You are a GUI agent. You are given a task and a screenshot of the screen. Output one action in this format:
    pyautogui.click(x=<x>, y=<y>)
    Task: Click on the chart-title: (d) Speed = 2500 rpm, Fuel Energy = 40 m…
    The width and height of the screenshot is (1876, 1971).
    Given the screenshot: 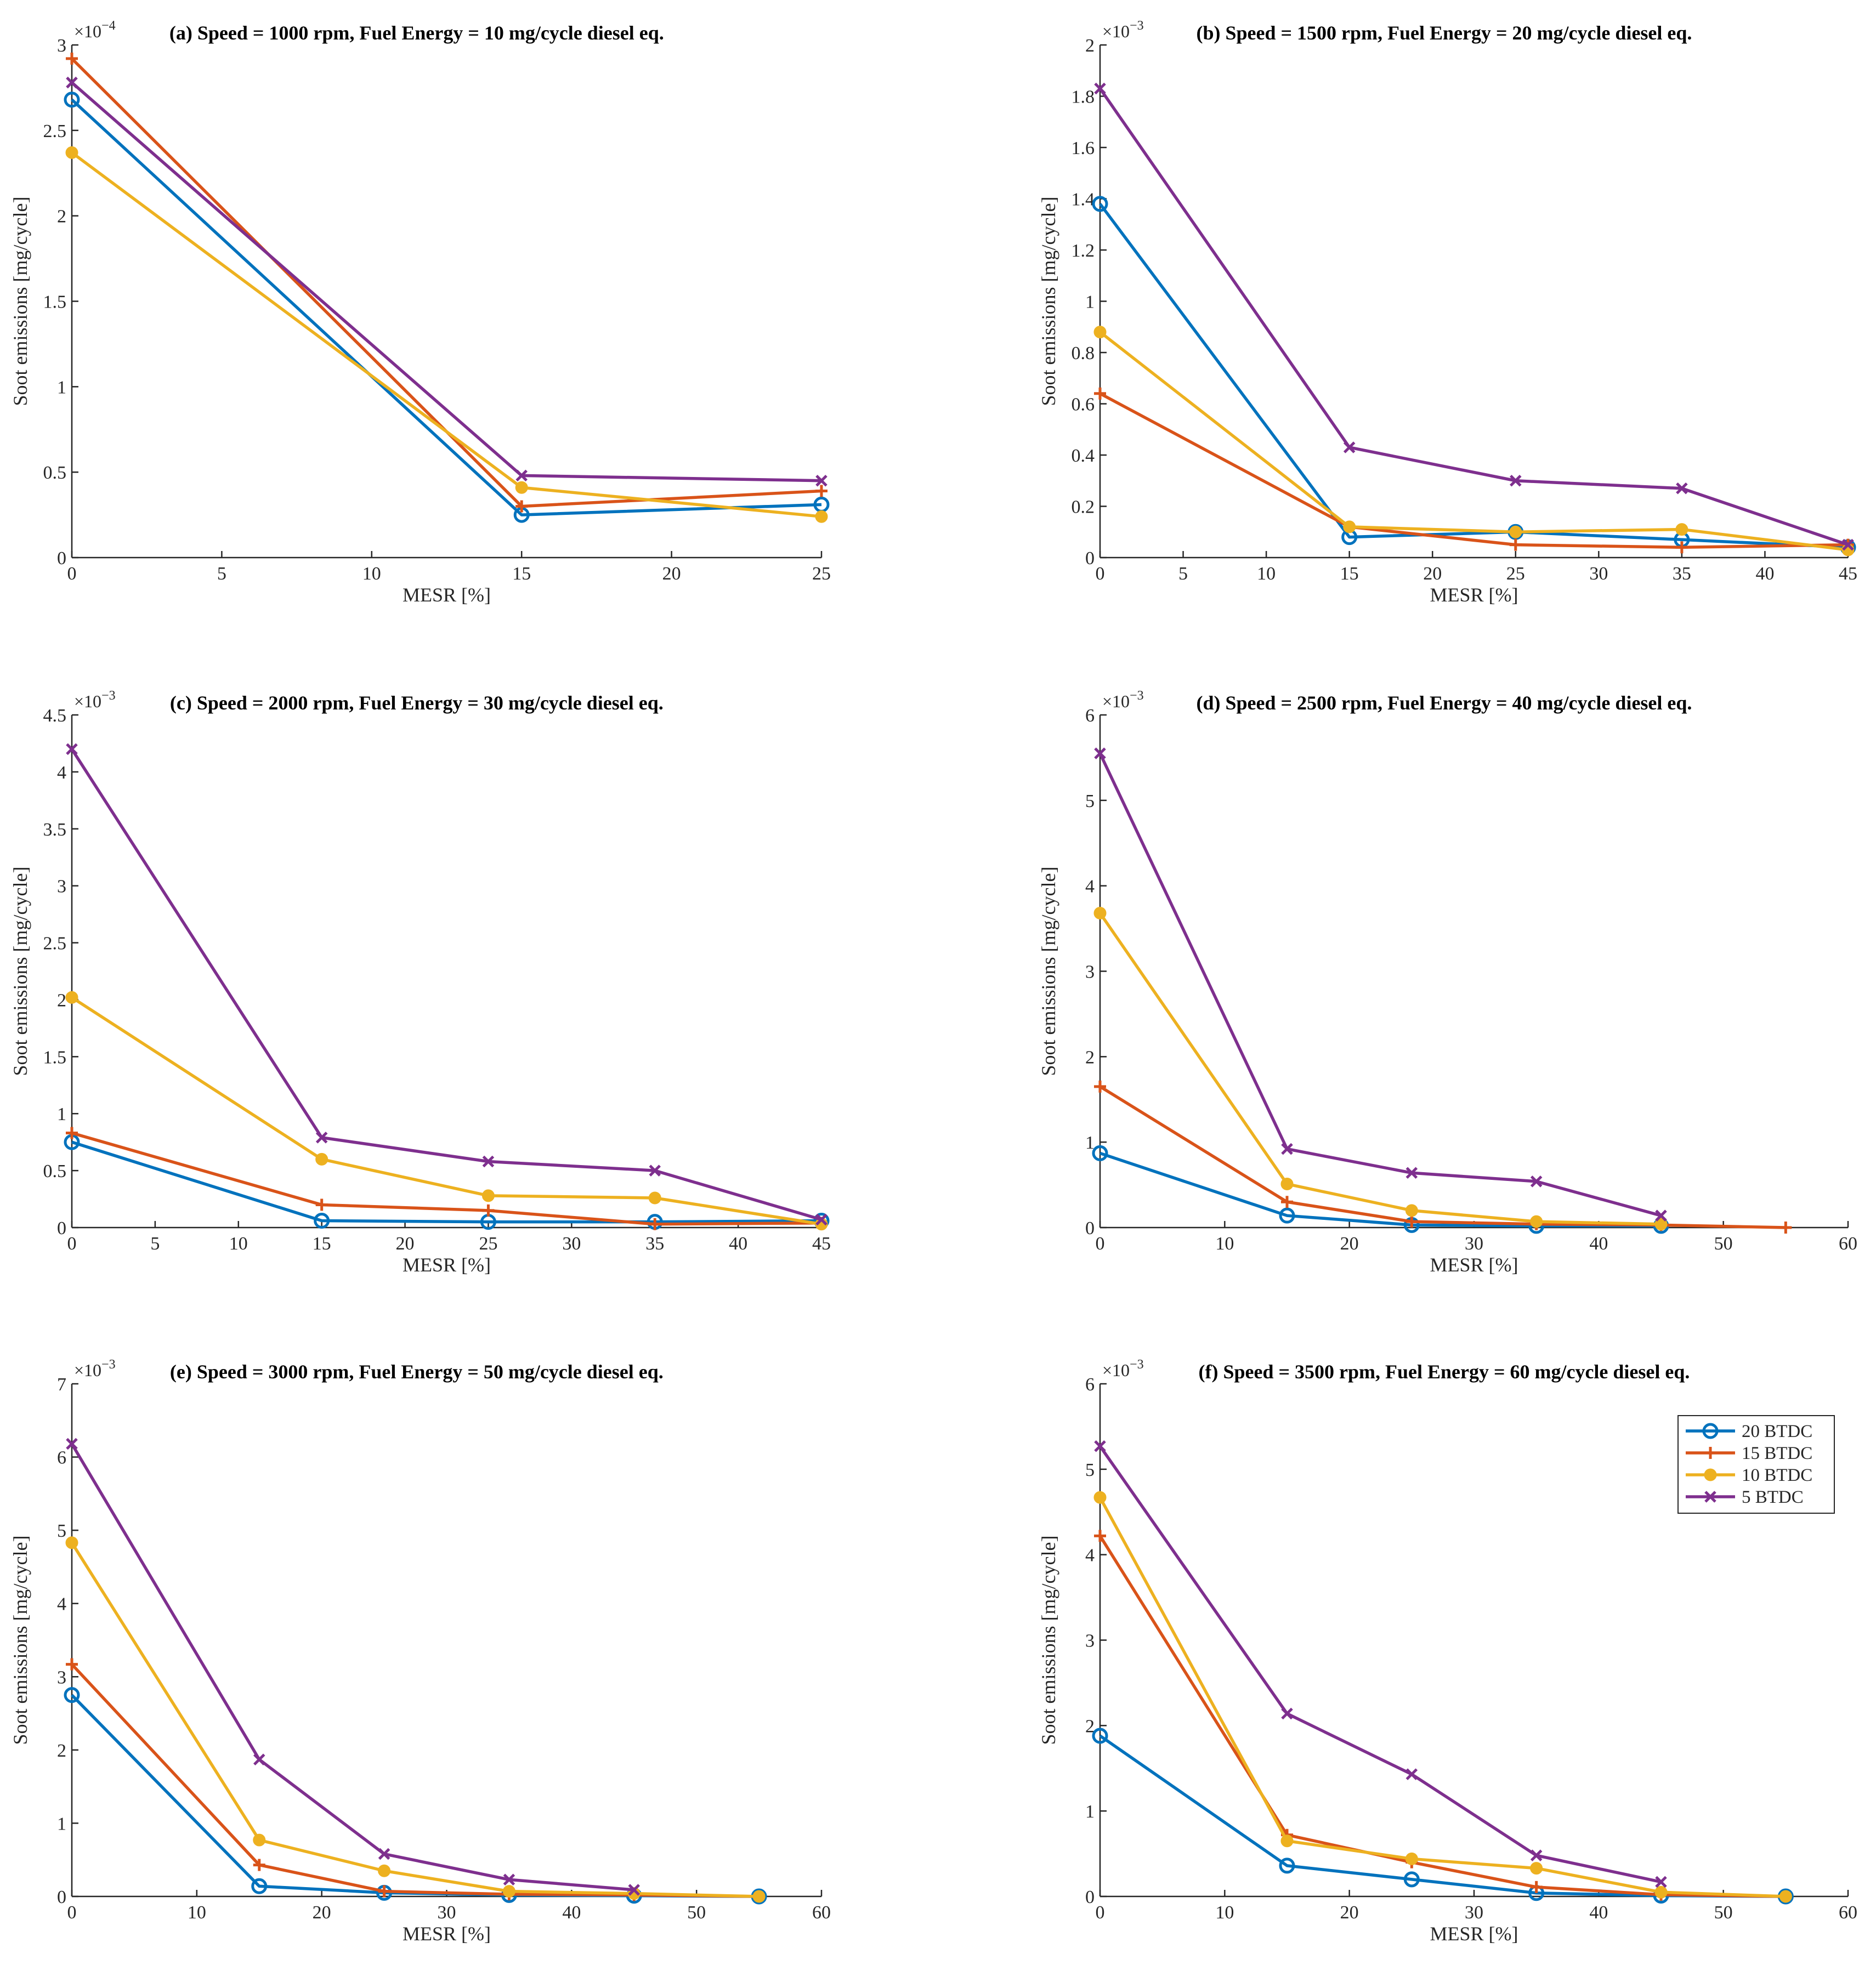 What is the action you would take?
    pyautogui.click(x=1444, y=703)
    